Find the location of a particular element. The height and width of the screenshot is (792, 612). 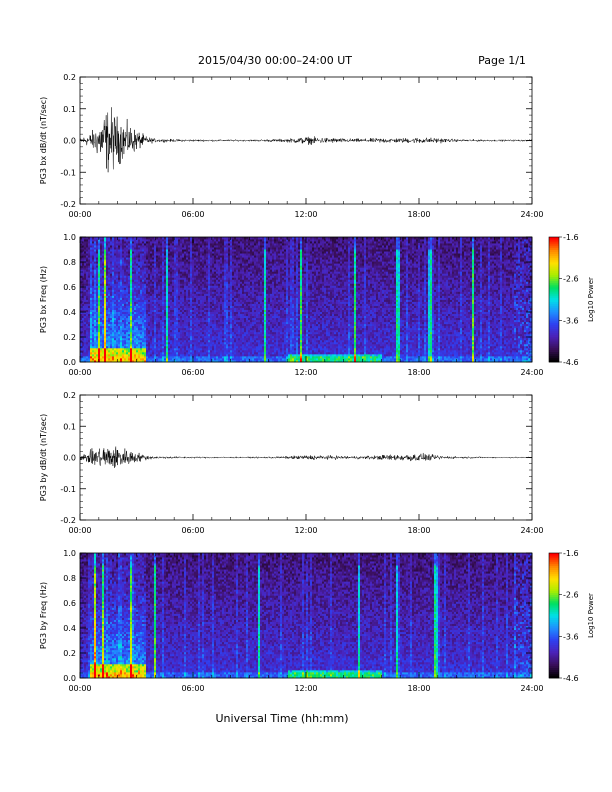

figure-title: 2015/04/30 00:00–24:00 UT is located at coordinates (275, 60).